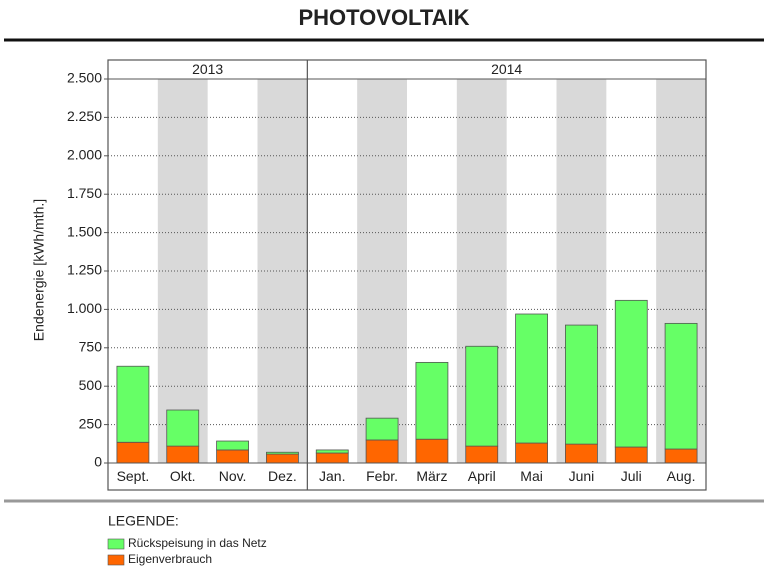 The image size is (768, 574). What do you see at coordinates (170, 559) in the screenshot?
I see `legend-label: Eigenverbrauch` at bounding box center [170, 559].